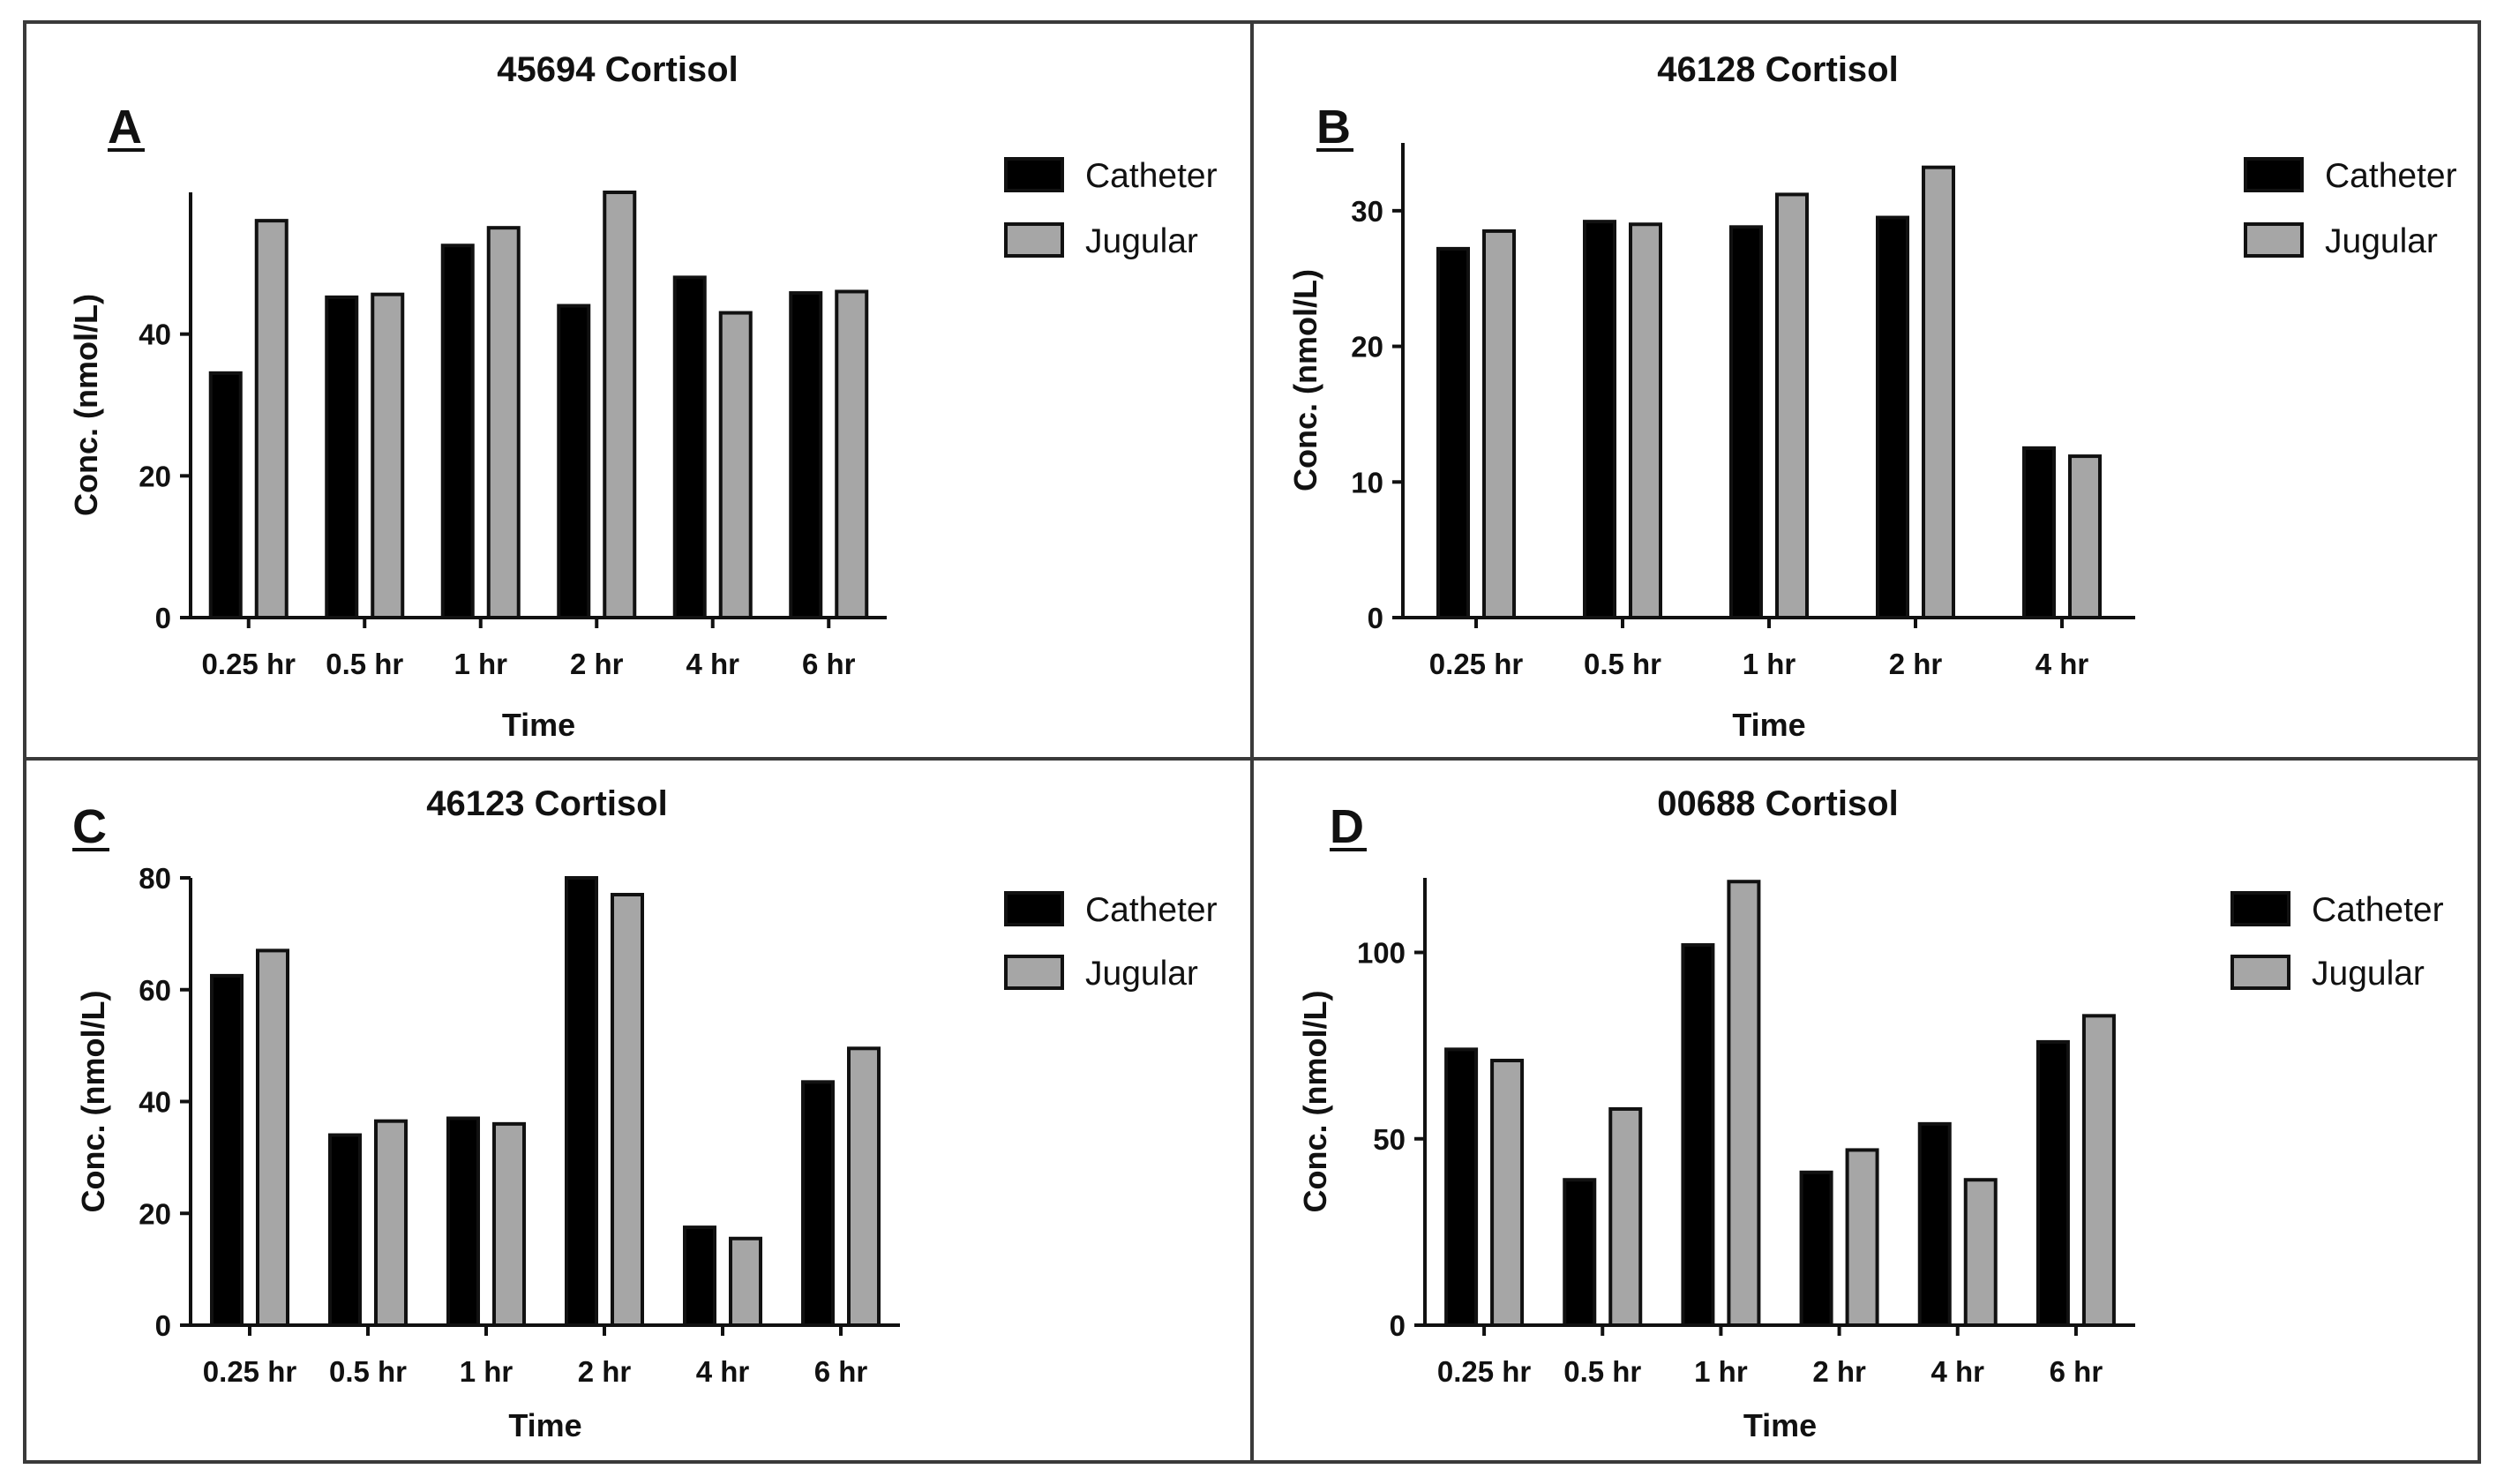 Image resolution: width=2504 pixels, height=1484 pixels. I want to click on y-tick-label: 100, so click(1381, 953).